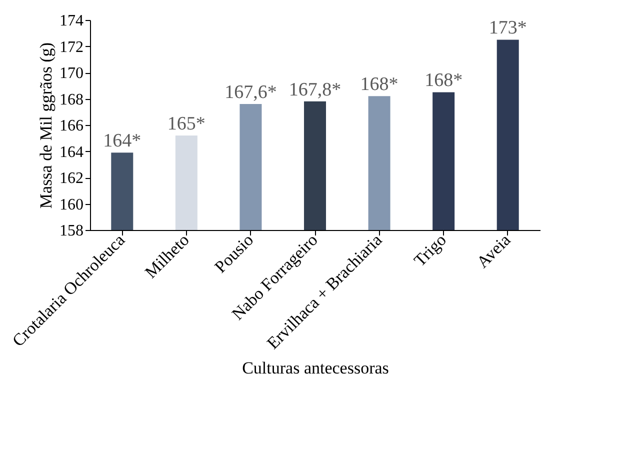  What do you see at coordinates (72, 178) in the screenshot?
I see `y-tick-label: 162` at bounding box center [72, 178].